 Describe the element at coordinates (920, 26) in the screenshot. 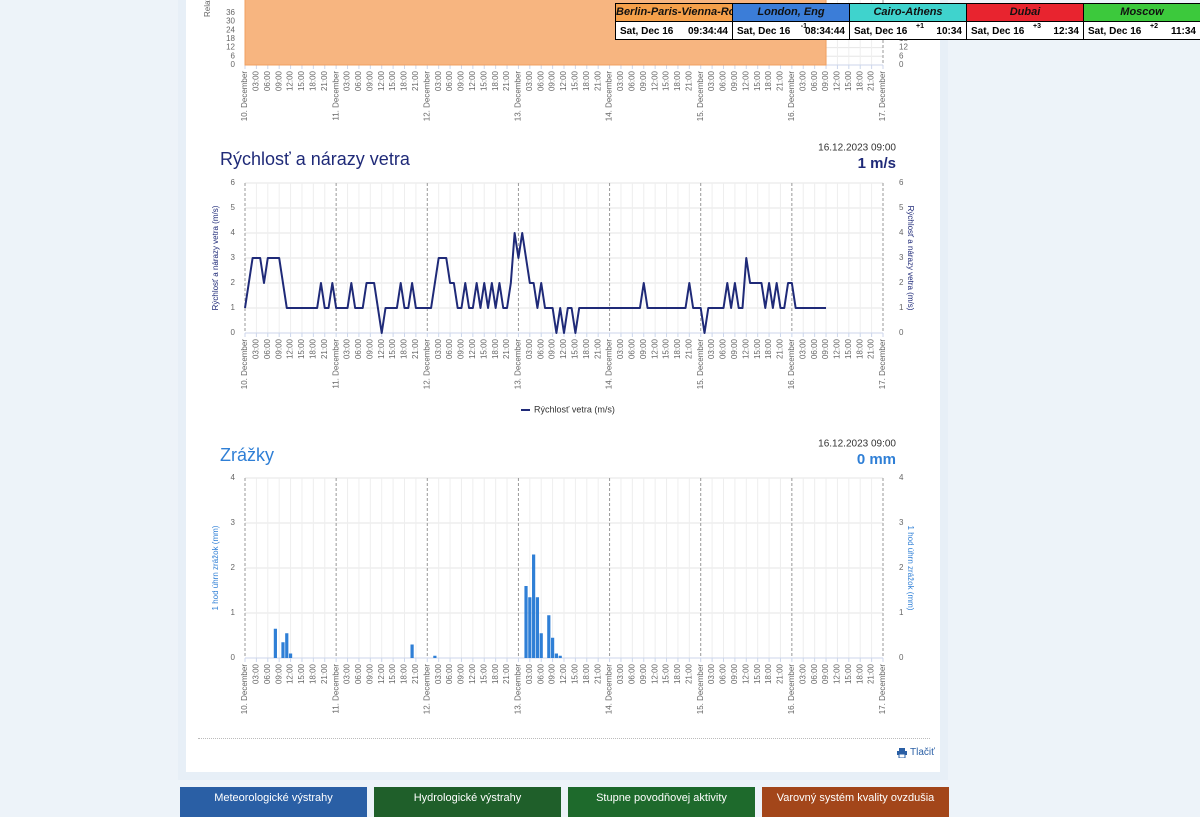

I see `clock-offset: +1` at that location.